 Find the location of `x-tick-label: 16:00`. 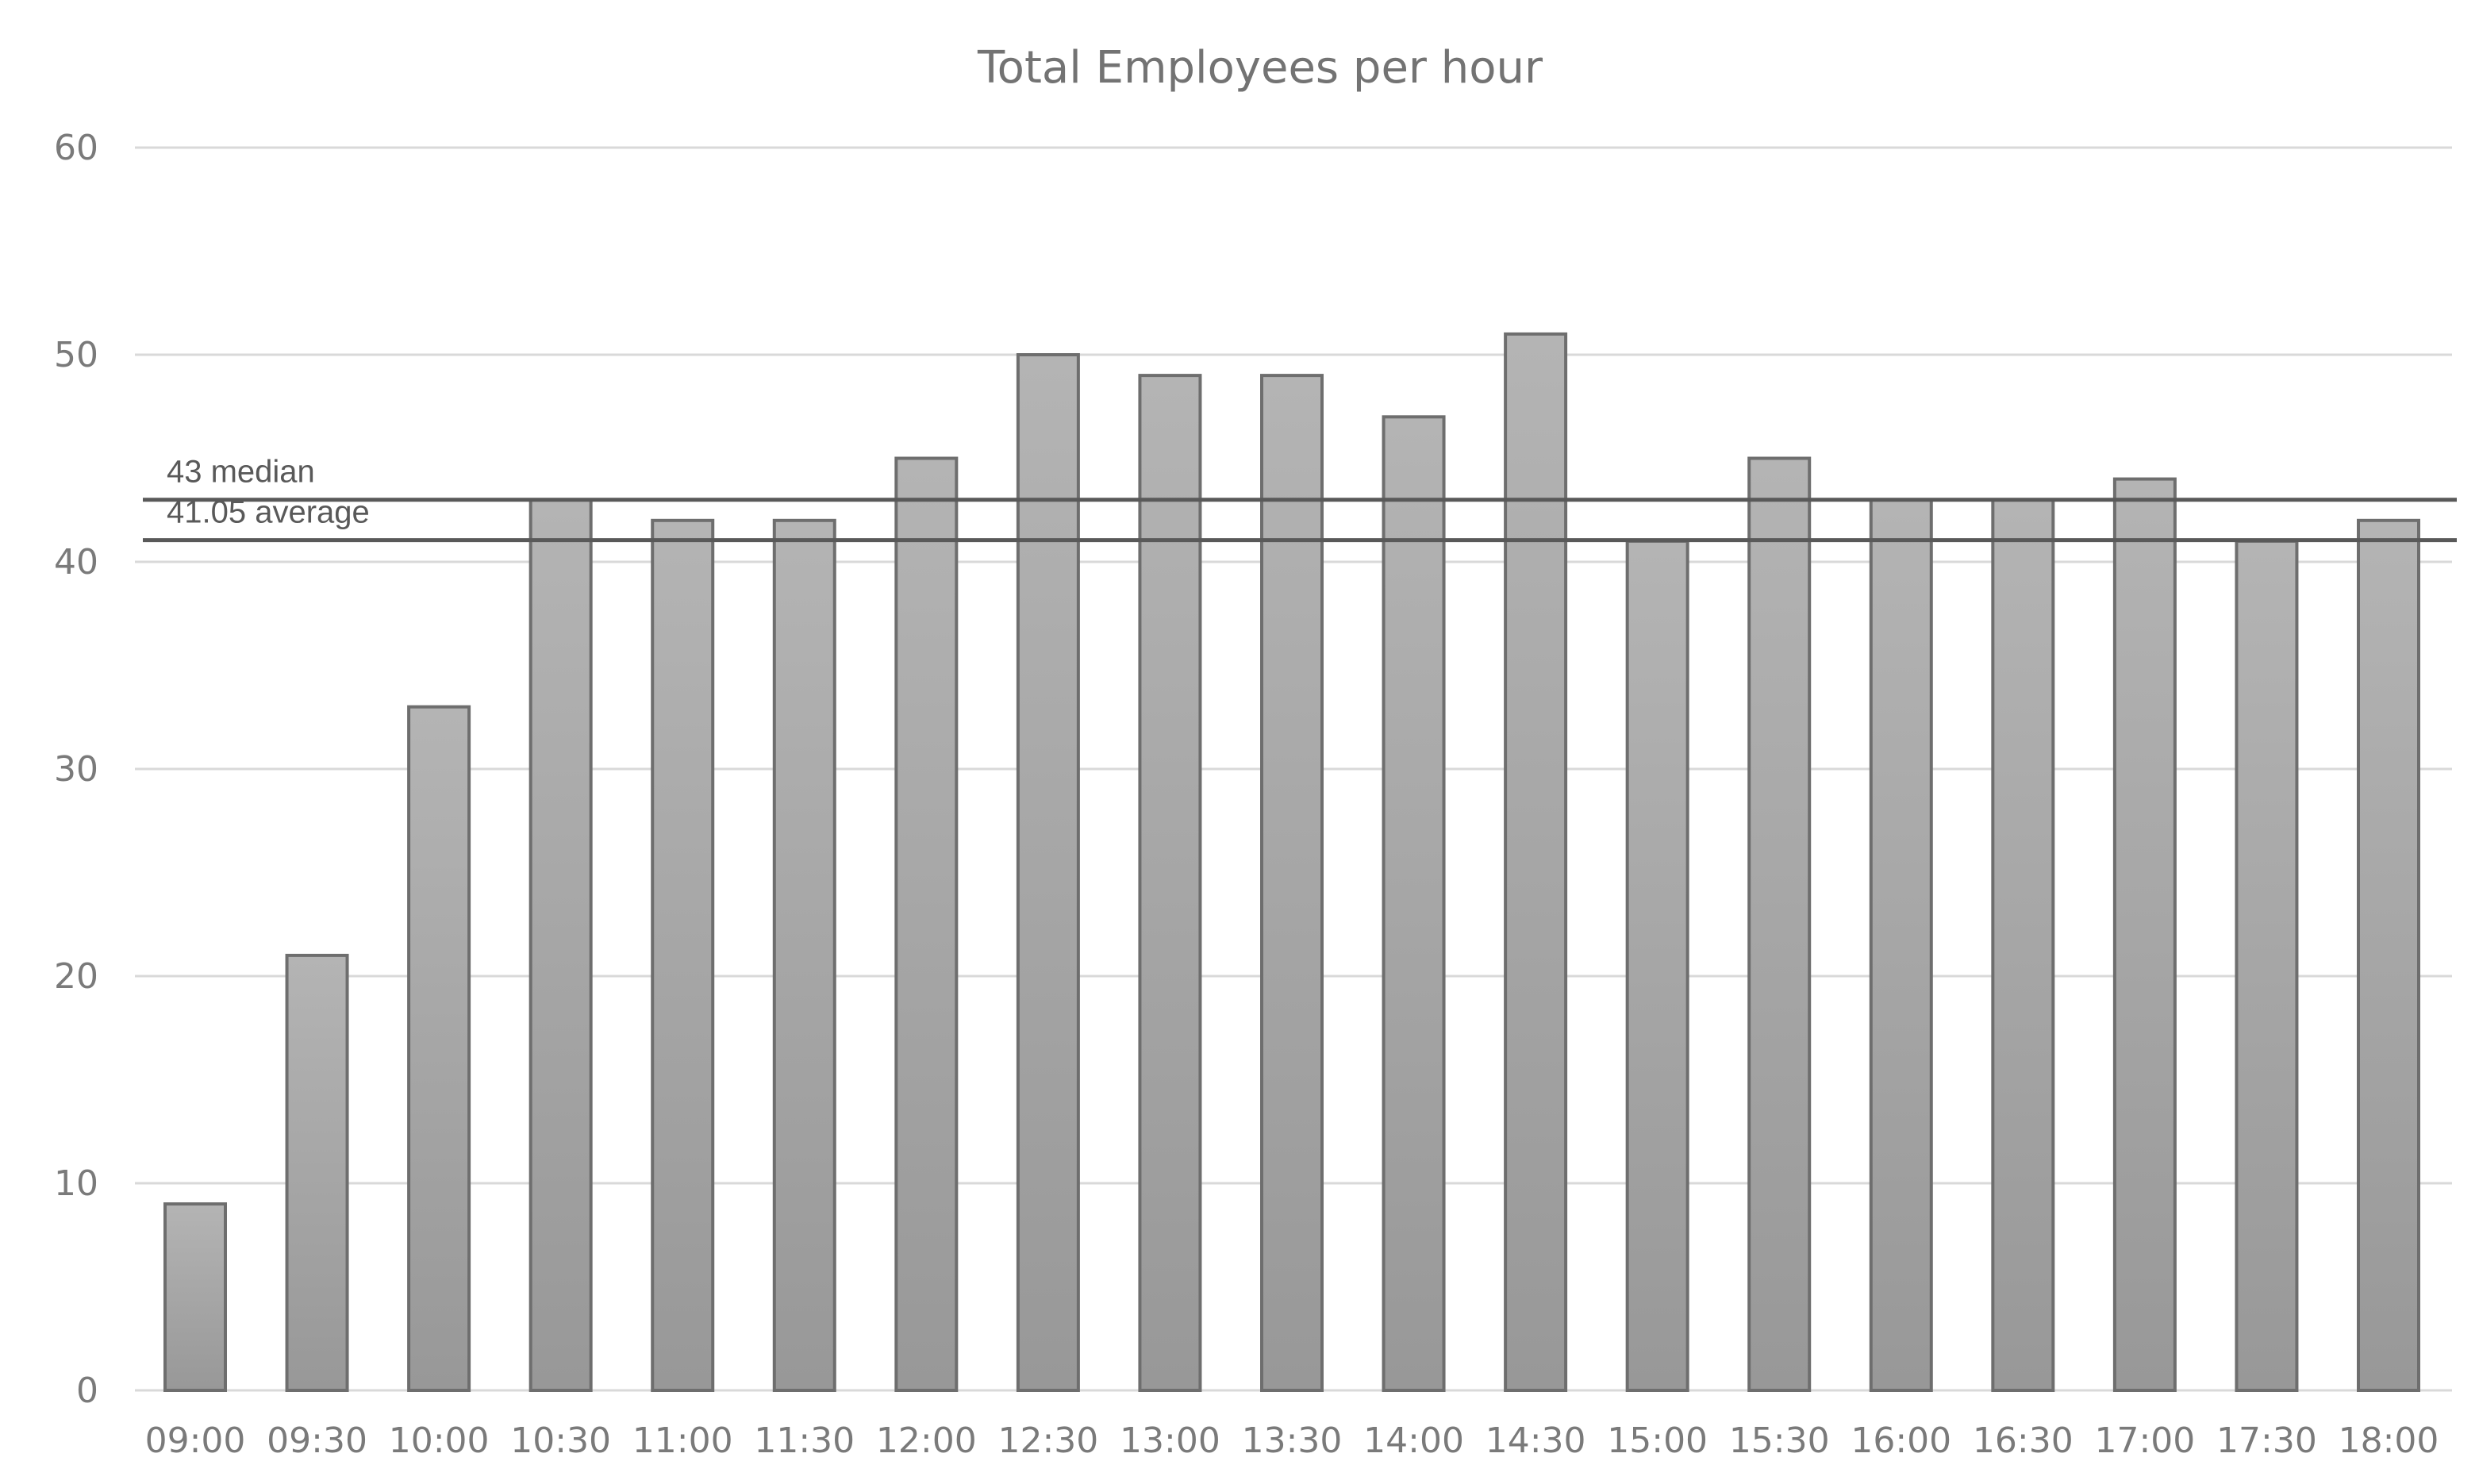

x-tick-label: 16:00 is located at coordinates (1901, 1441).